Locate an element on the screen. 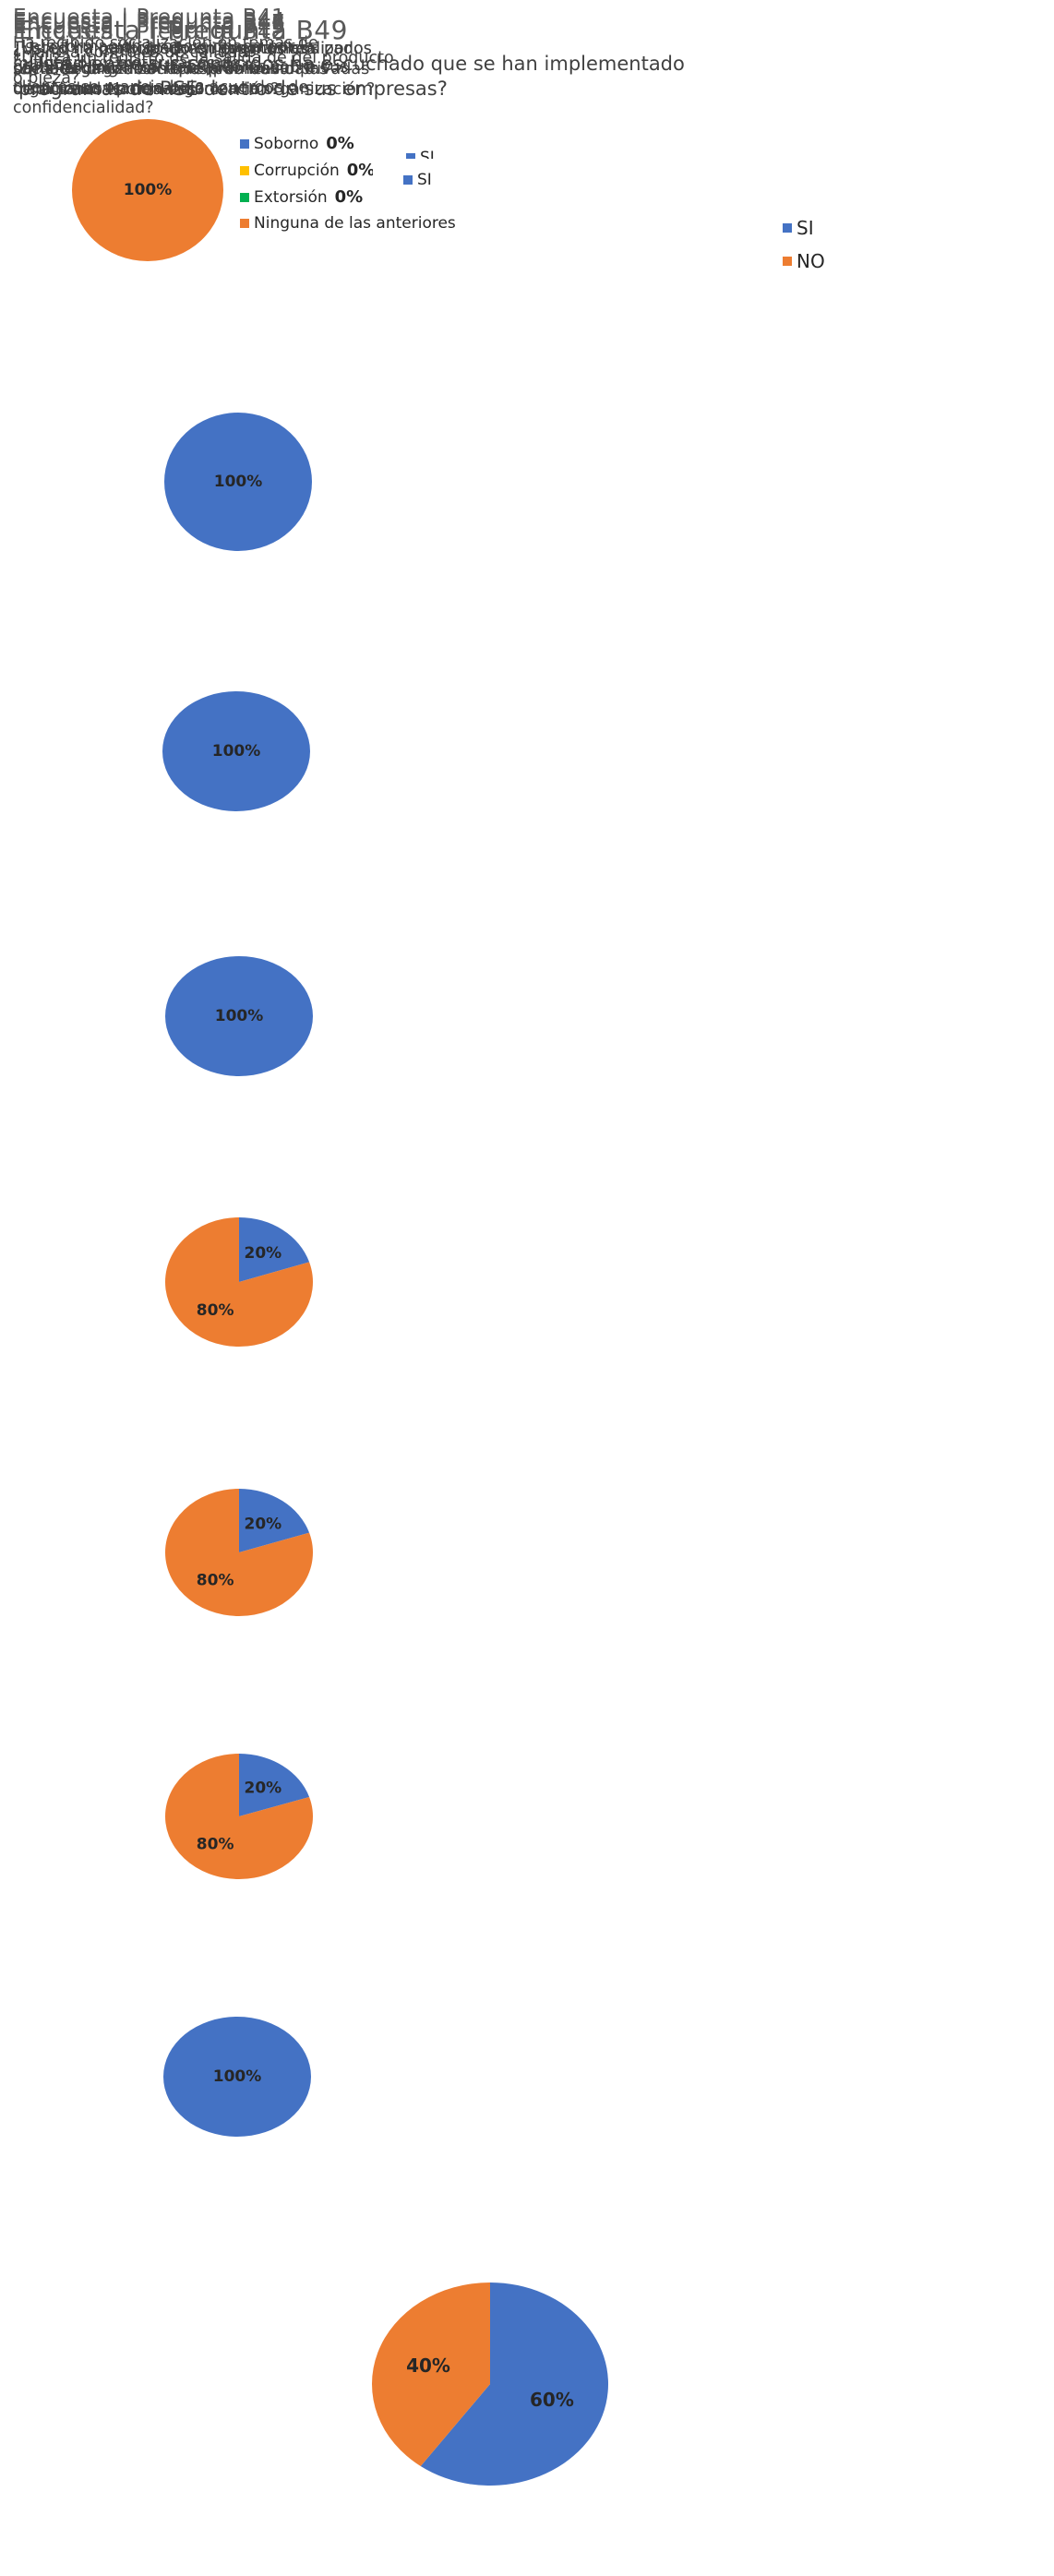 This screenshot has width=1054, height=2576. legend-item: Extorsión 0% is located at coordinates (348, 197).